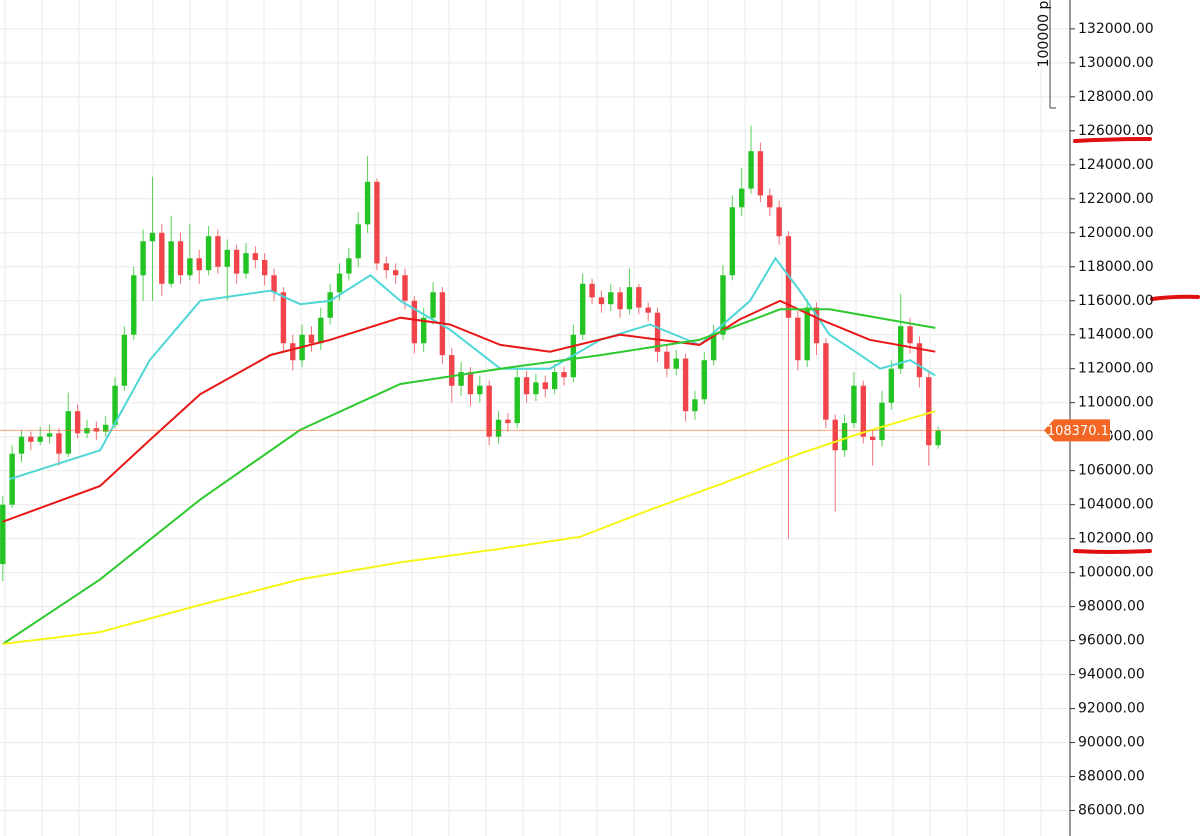 Image resolution: width=1200 pixels, height=836 pixels. What do you see at coordinates (1116, 369) in the screenshot?
I see `y-tick-label: 112000.00` at bounding box center [1116, 369].